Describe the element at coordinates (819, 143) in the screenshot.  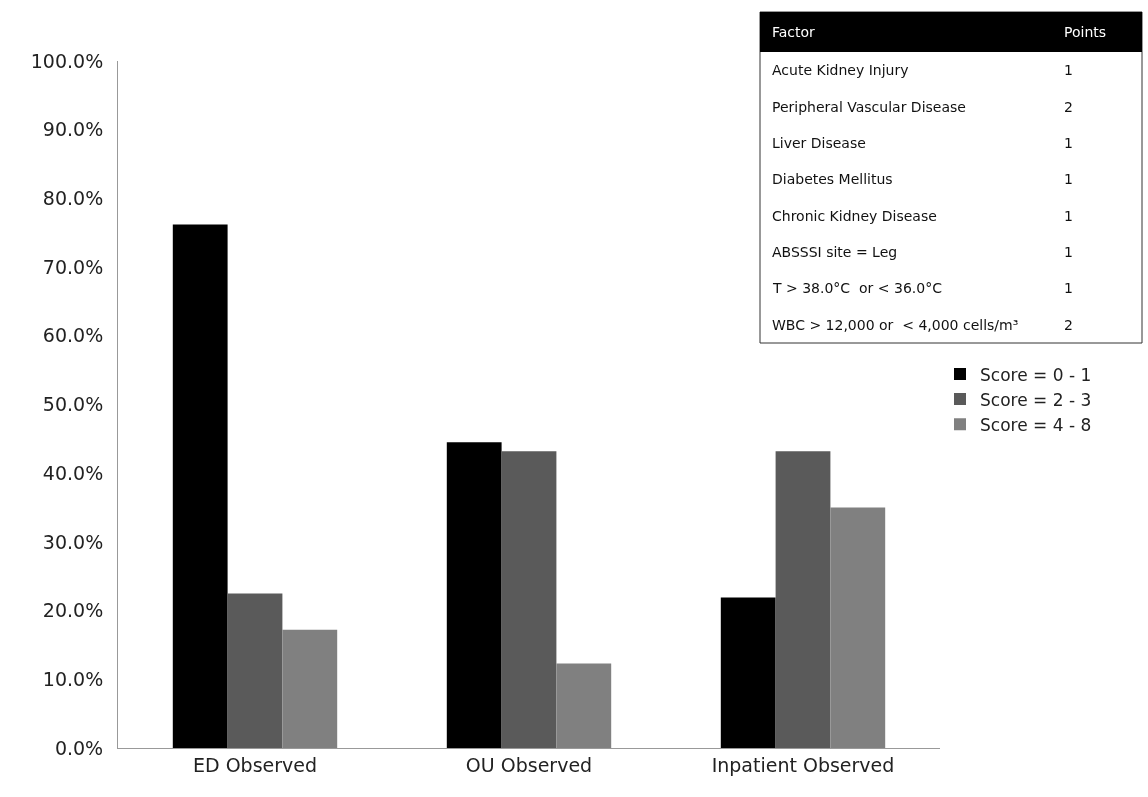
I see `annotation: Liver Disease` at that location.